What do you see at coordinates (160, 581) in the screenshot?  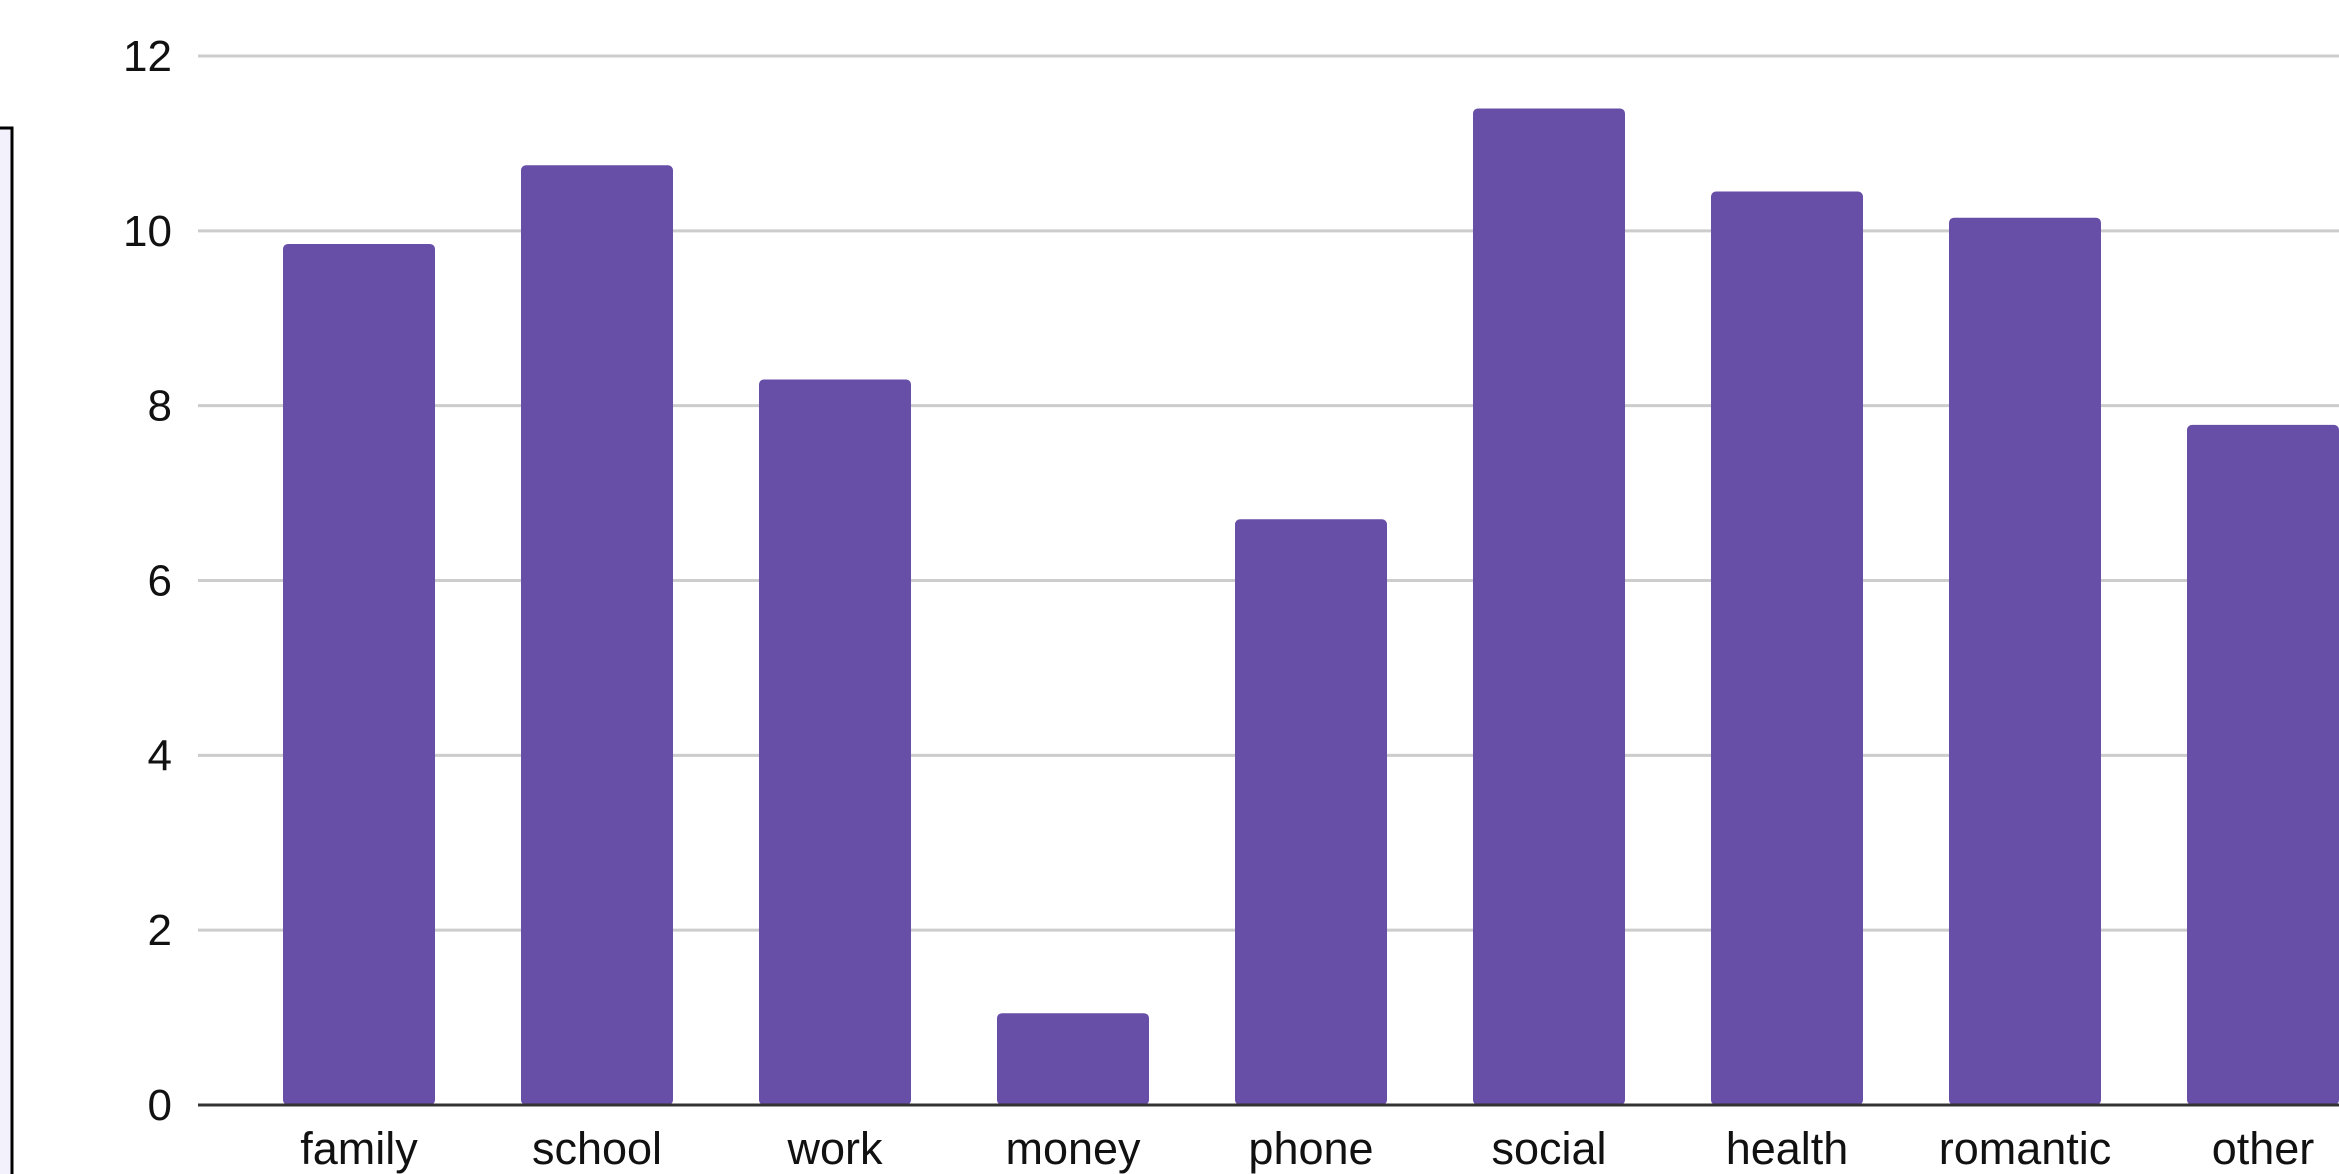 I see `y-tick-label: 6` at bounding box center [160, 581].